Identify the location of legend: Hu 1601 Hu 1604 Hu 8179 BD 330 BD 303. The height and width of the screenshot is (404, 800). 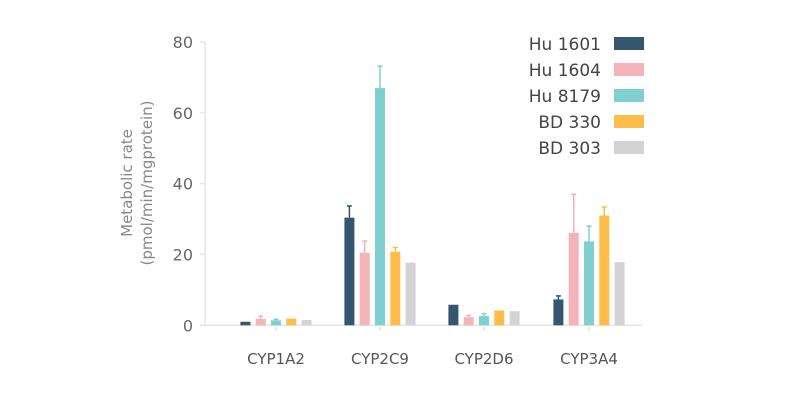
(586, 97).